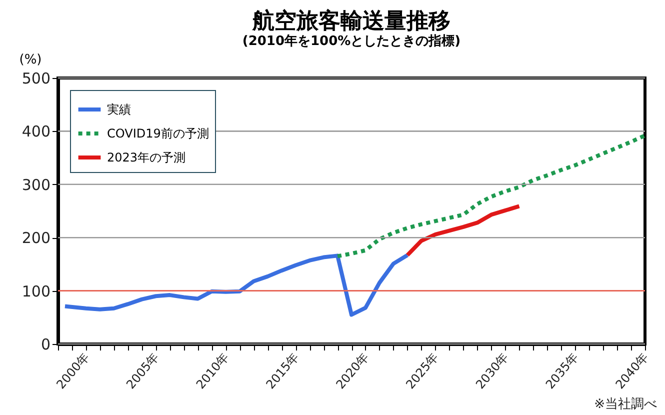 The height and width of the screenshot is (415, 665). What do you see at coordinates (36, 185) in the screenshot?
I see `y-tick-label: 300` at bounding box center [36, 185].